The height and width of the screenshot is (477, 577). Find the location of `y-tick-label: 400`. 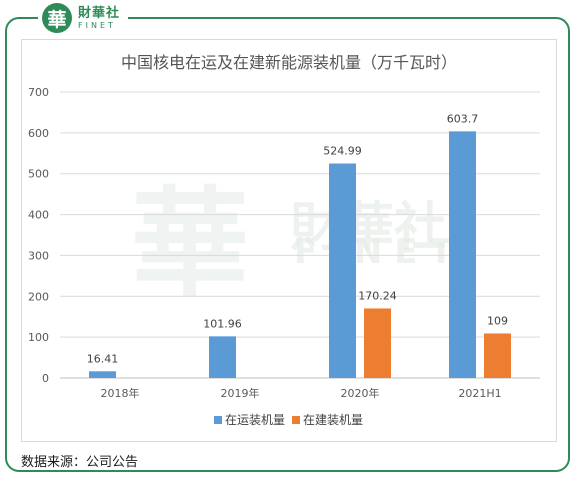

y-tick-label: 400 is located at coordinates (38, 215).